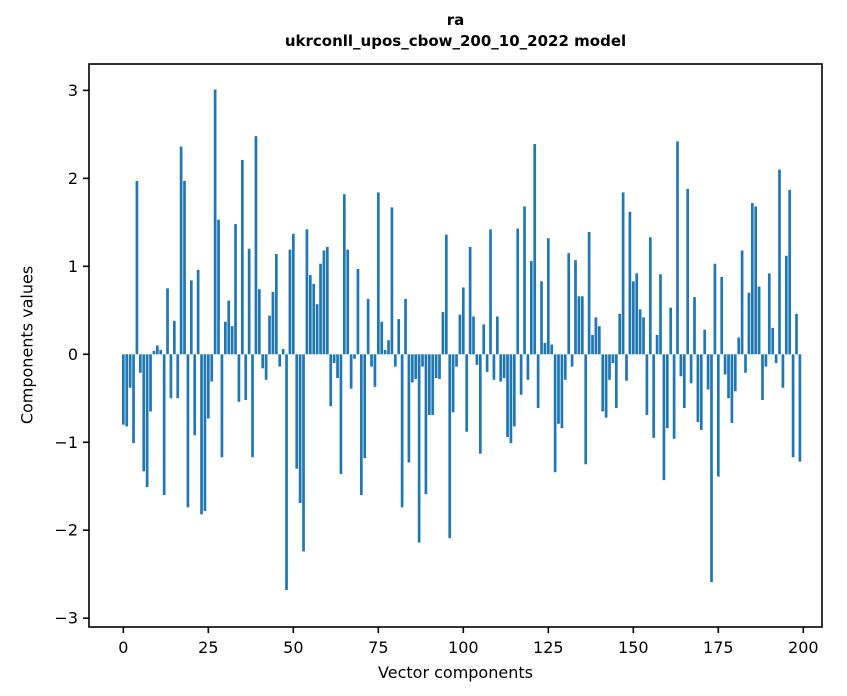 Image resolution: width=847 pixels, height=696 pixels. I want to click on y-tick-label: −3, so click(66, 618).